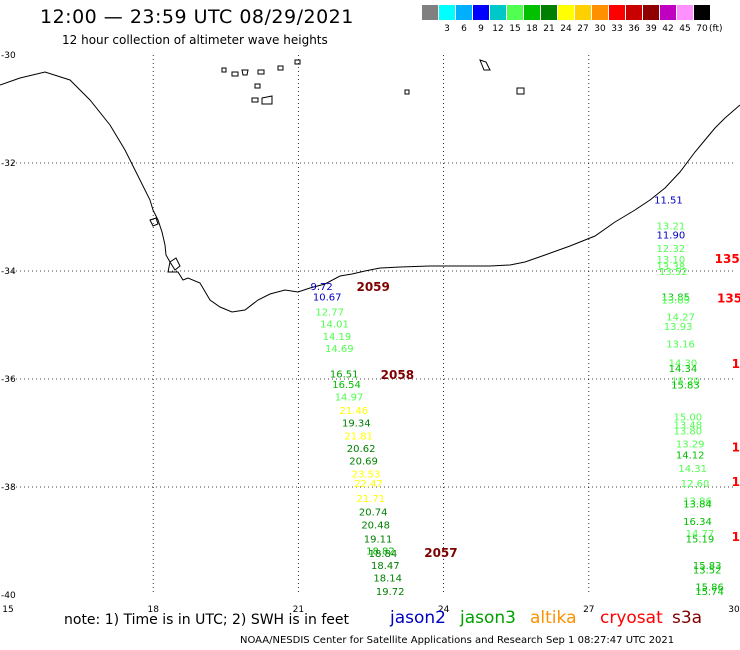  I want to click on wave-height-label: 18.84, so click(383, 554).